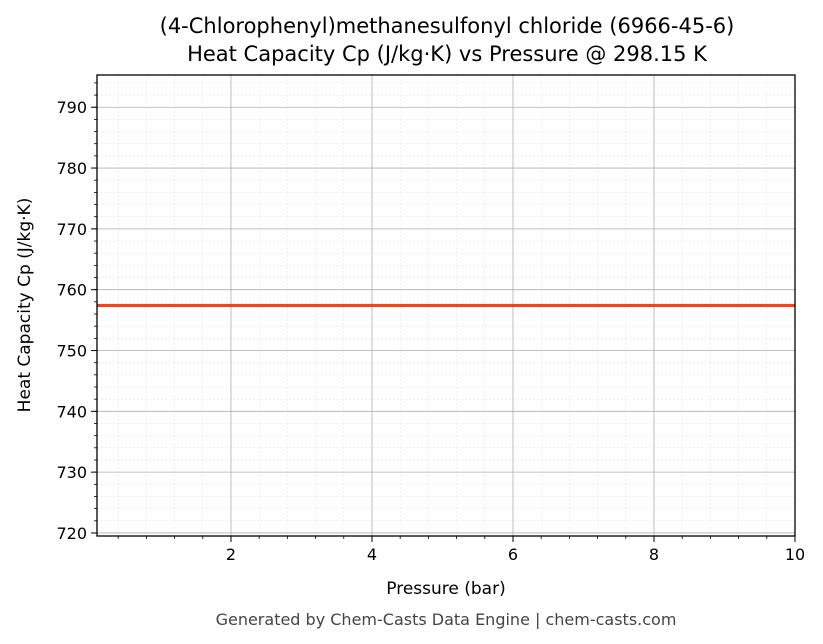 The image size is (823, 644). Describe the element at coordinates (372, 554) in the screenshot. I see `x-tick-label: 4` at that location.